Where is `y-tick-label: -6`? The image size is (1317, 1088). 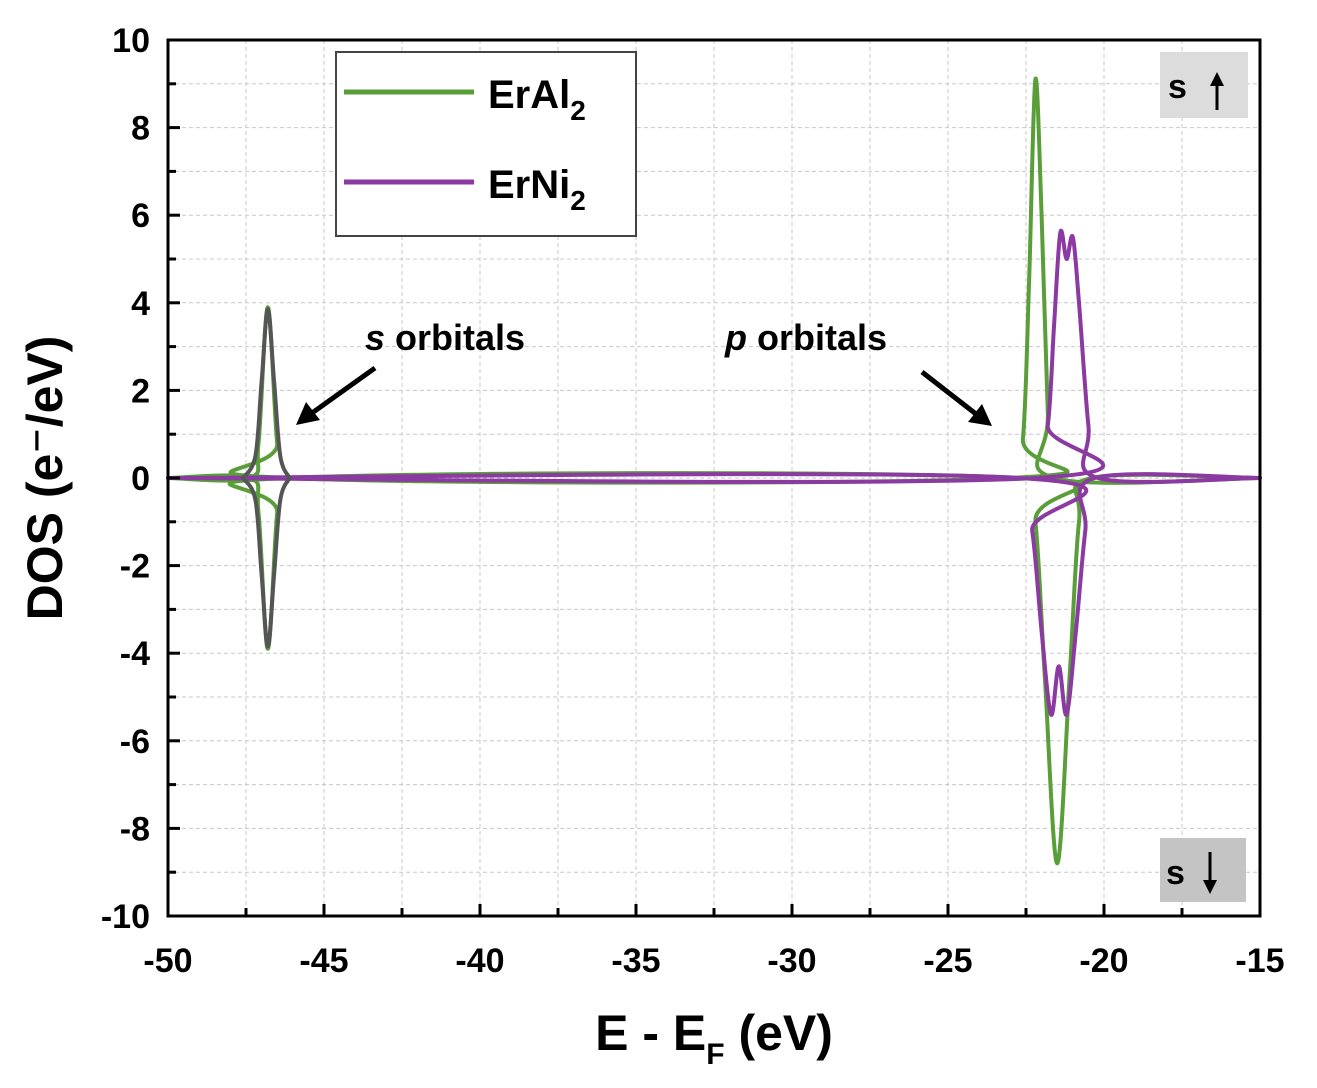 y-tick-label: -6 is located at coordinates (135, 742).